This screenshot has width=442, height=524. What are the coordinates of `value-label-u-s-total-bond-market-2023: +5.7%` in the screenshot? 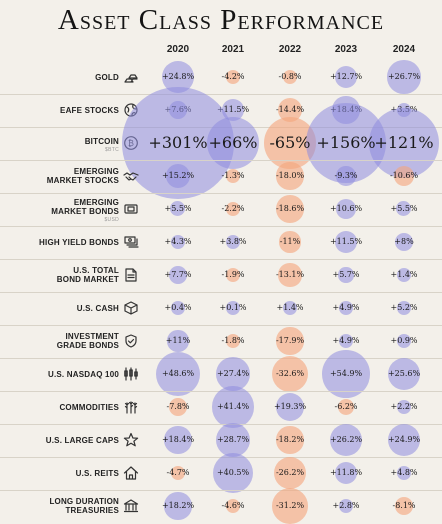 It's located at (346, 274).